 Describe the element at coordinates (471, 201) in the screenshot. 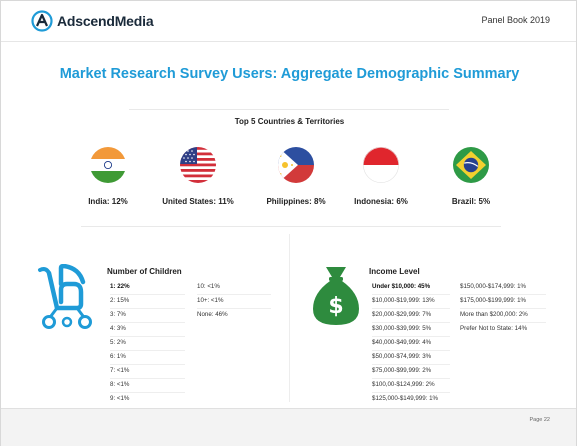

I see `country-label: Brazil: 5%` at that location.